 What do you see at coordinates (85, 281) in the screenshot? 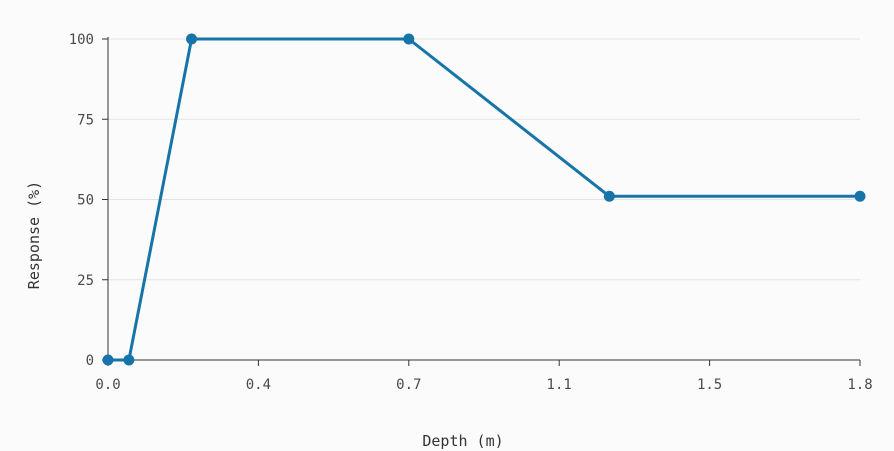
I see `y-tick-label: 25` at bounding box center [85, 281].